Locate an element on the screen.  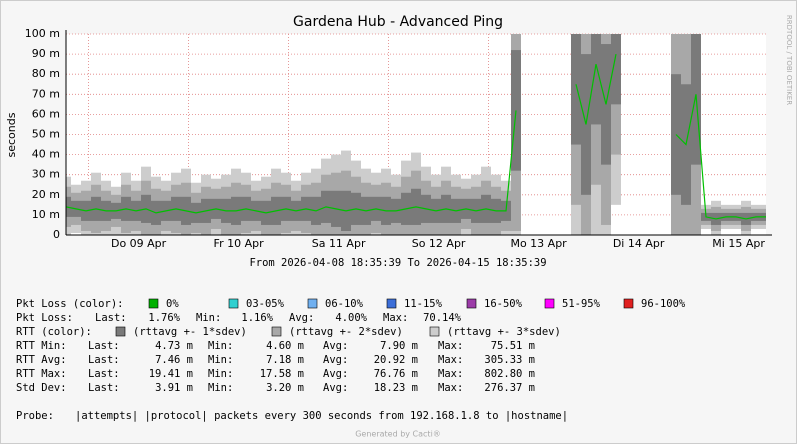
legend-label: 03-05% is located at coordinates (265, 304).